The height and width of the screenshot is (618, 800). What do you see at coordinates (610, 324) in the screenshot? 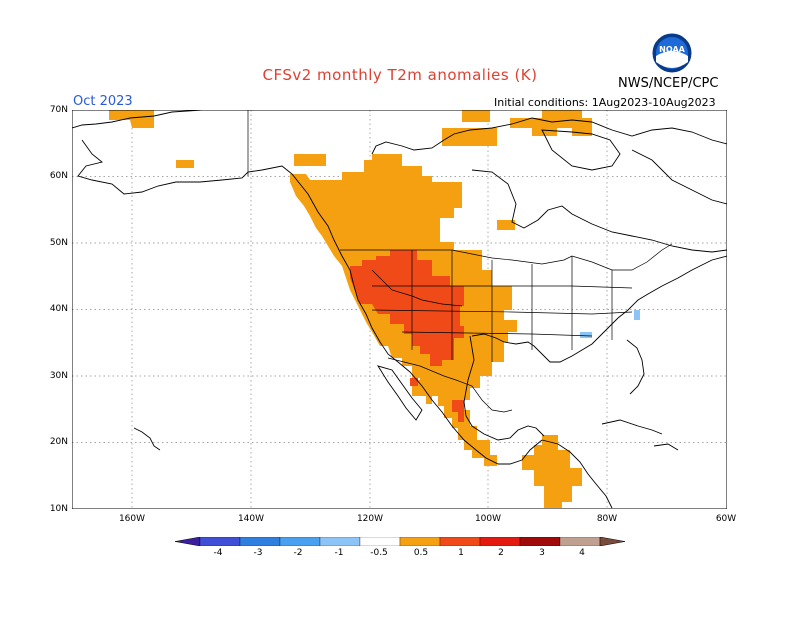
I see `anomaly-region-neg` at bounding box center [610, 324].